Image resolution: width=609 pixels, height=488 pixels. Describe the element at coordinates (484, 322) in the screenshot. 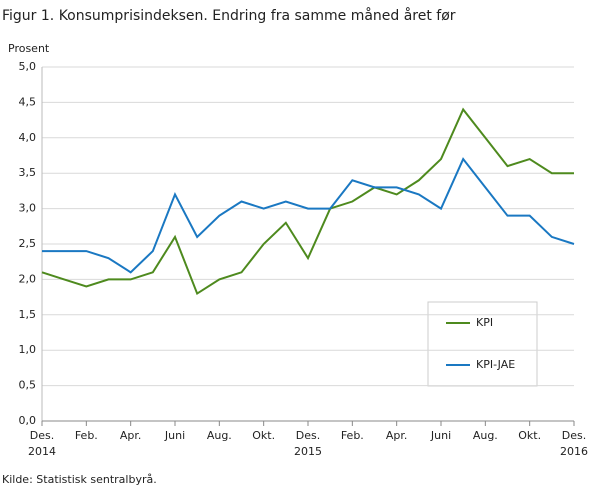

I see `legend-label: KPI` at that location.